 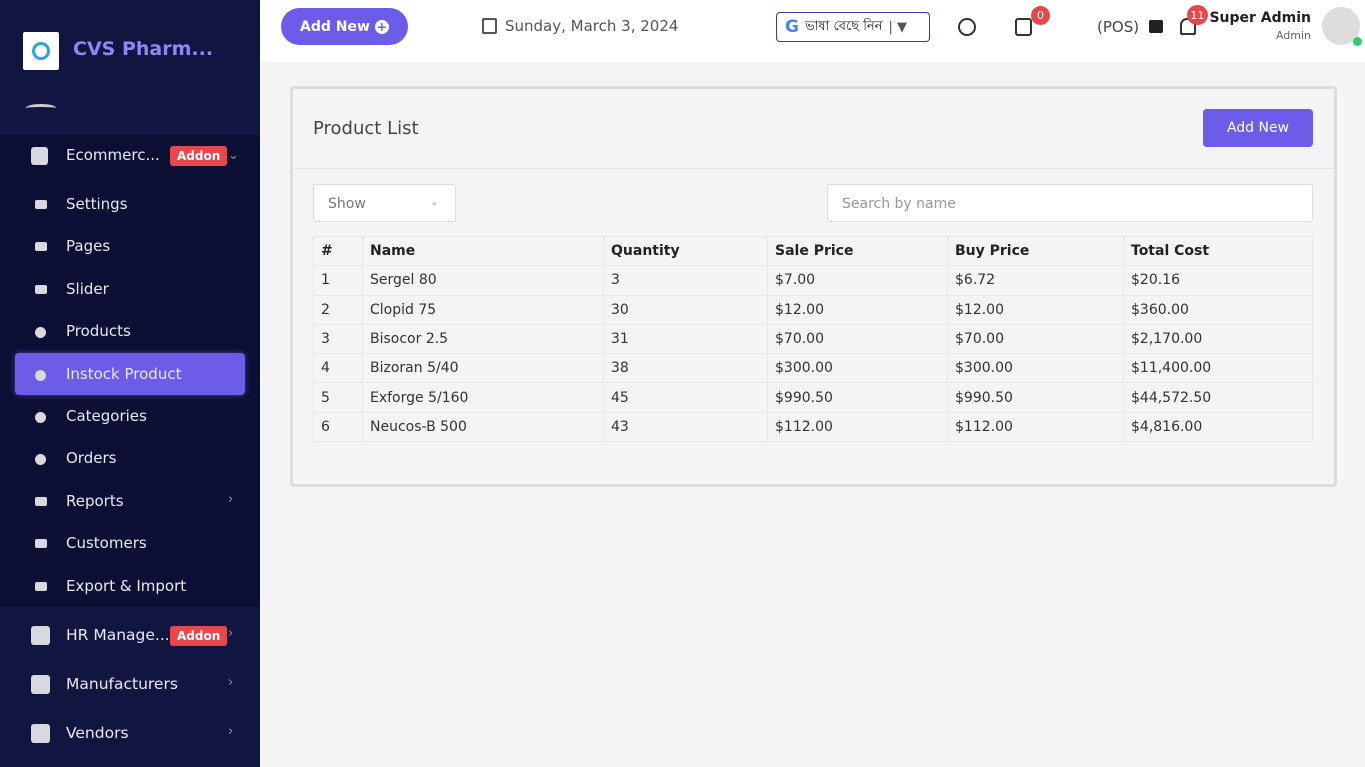 I want to click on show-select: Show ⌄, so click(x=384, y=203).